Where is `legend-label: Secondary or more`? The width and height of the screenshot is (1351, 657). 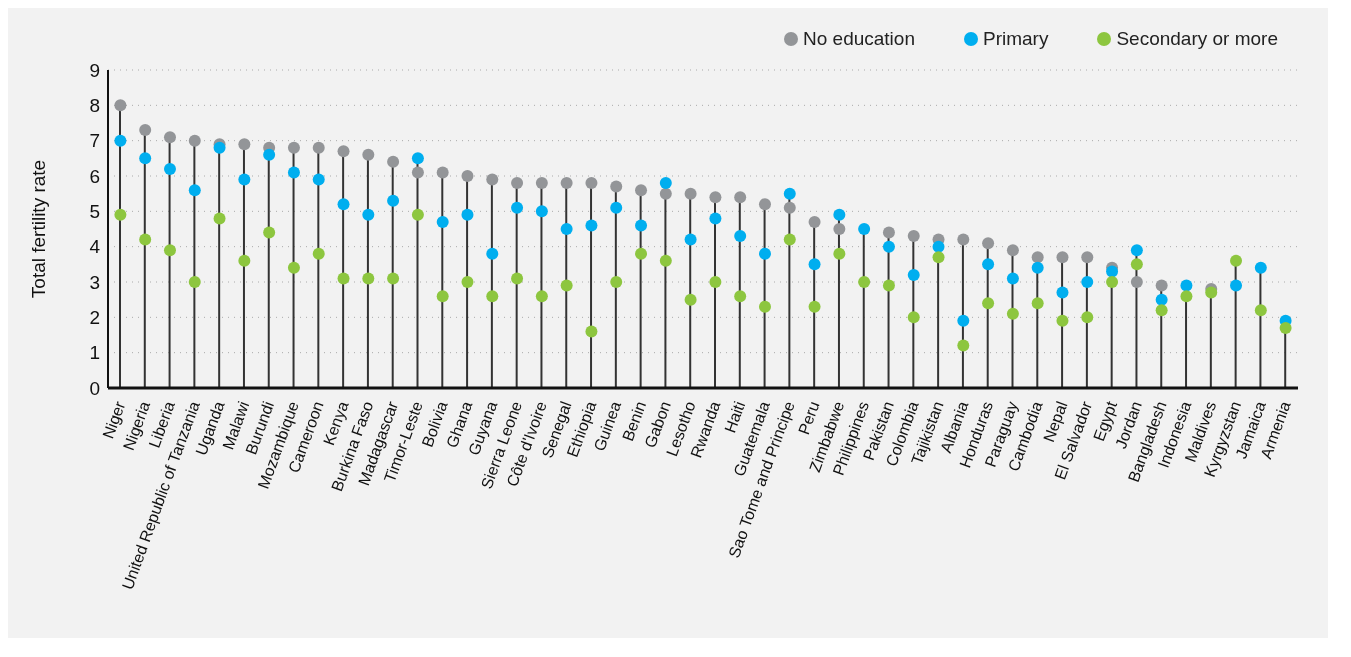
legend-label: Secondary or more is located at coordinates (1196, 39).